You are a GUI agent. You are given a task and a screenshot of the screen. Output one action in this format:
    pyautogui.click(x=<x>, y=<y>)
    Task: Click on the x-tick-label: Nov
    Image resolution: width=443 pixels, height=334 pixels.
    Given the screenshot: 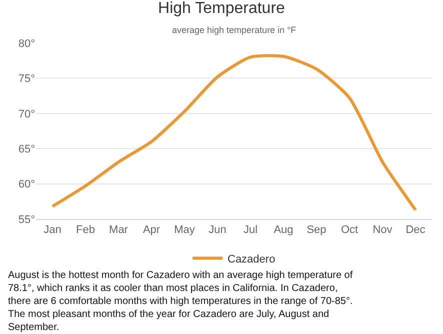 What is the action you would take?
    pyautogui.click(x=382, y=230)
    